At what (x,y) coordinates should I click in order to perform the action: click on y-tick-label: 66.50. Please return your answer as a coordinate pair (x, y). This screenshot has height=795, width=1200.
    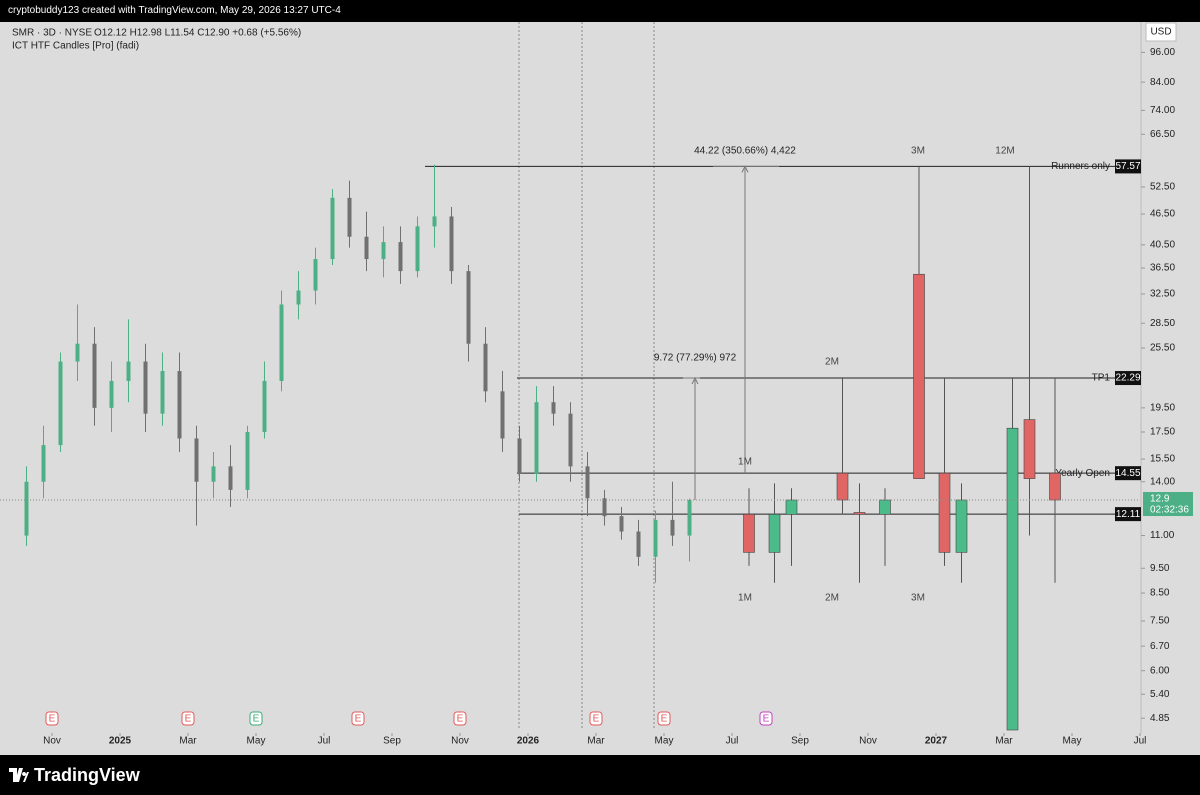
    Looking at the image, I should click on (1162, 134).